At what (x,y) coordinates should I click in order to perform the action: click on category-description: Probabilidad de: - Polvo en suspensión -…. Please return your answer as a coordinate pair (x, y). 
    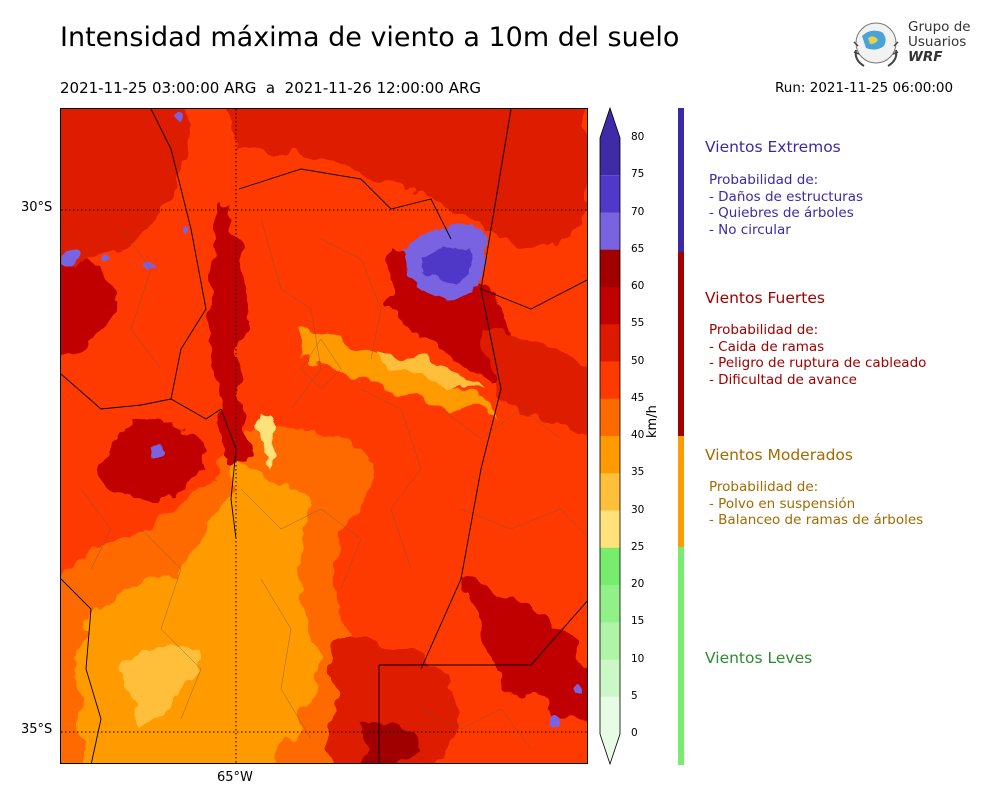
    Looking at the image, I should click on (816, 503).